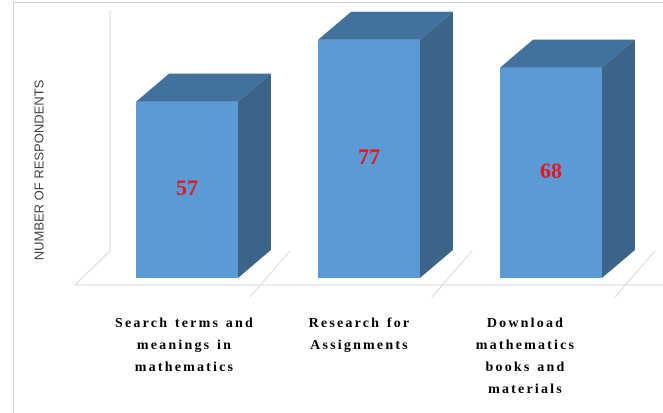  What do you see at coordinates (38, 169) in the screenshot?
I see `y-axis-label: NUMBER OF RESPONDENTS` at bounding box center [38, 169].